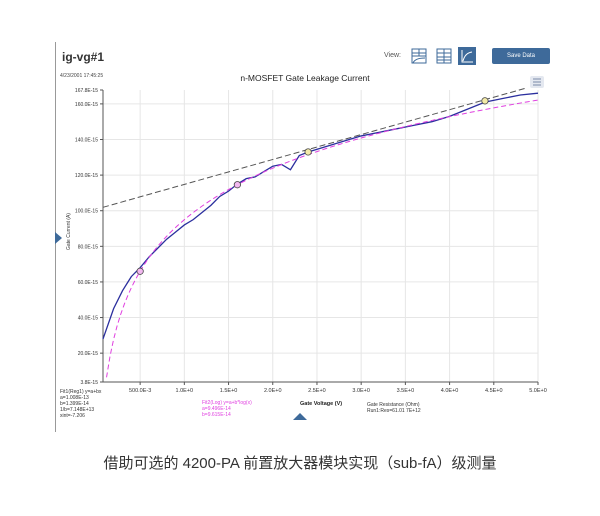  Describe the element at coordinates (216, 409) in the screenshot. I see `fit-line: a=9.496E-14` at that location.